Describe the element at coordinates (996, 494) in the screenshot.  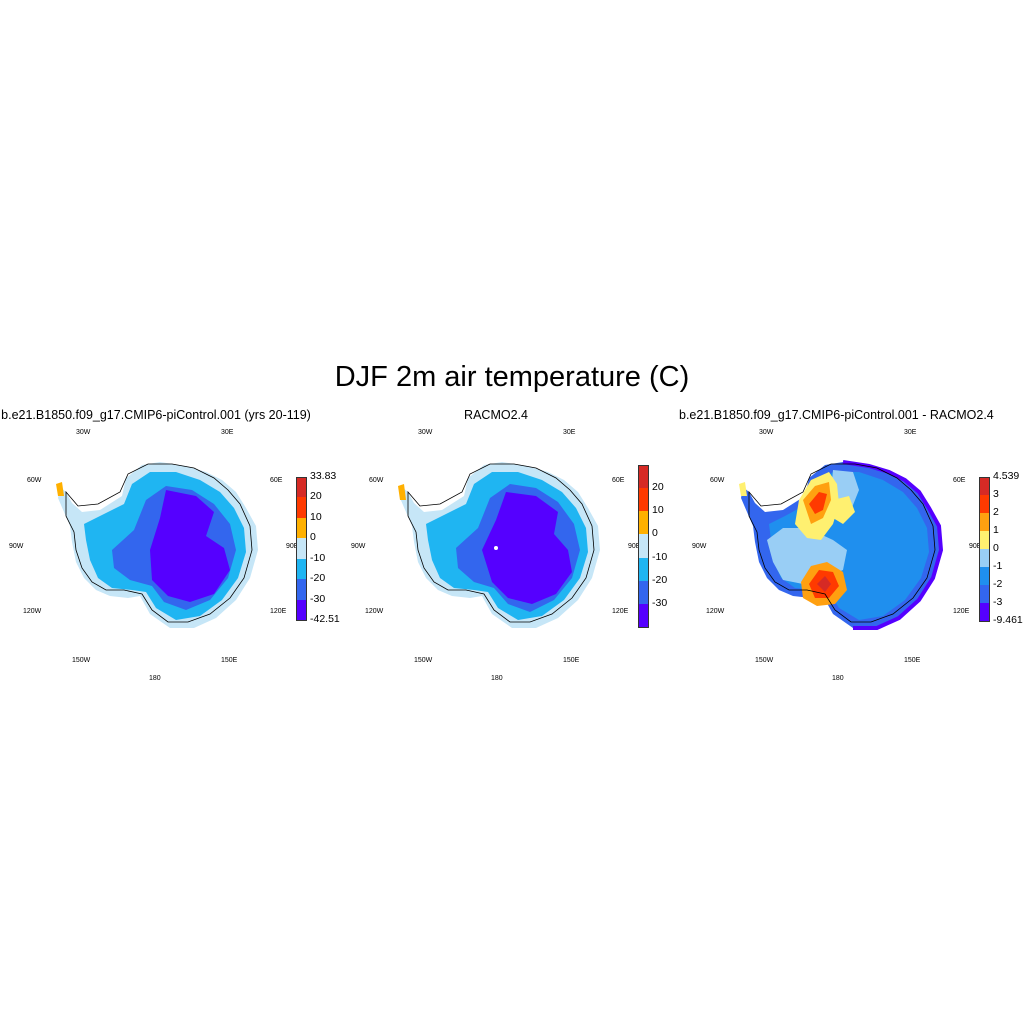
I see `colorbar-tick-label: 3` at that location.